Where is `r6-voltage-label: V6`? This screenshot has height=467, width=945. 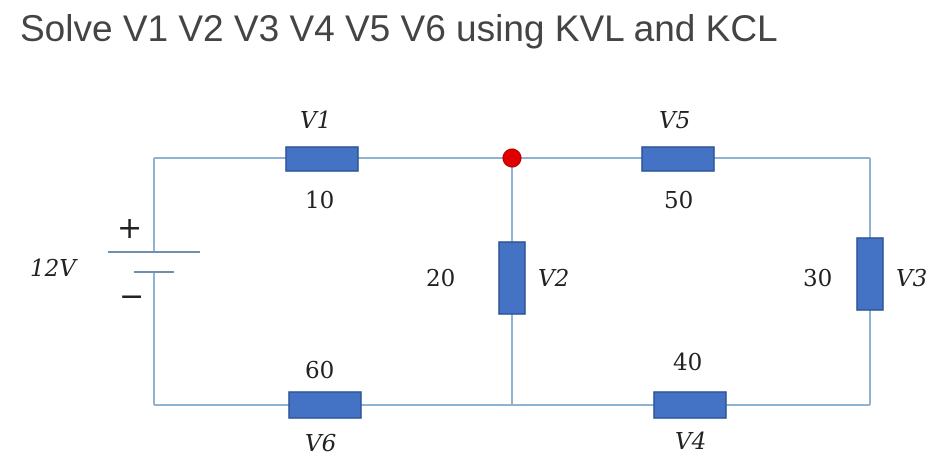
r6-voltage-label: V6 is located at coordinates (320, 444).